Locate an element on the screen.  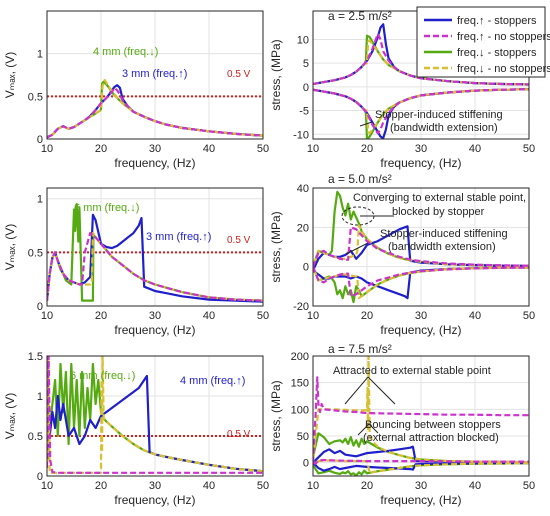
panel-r3-voltage-xtick-4: 50 is located at coordinates (263, 486).